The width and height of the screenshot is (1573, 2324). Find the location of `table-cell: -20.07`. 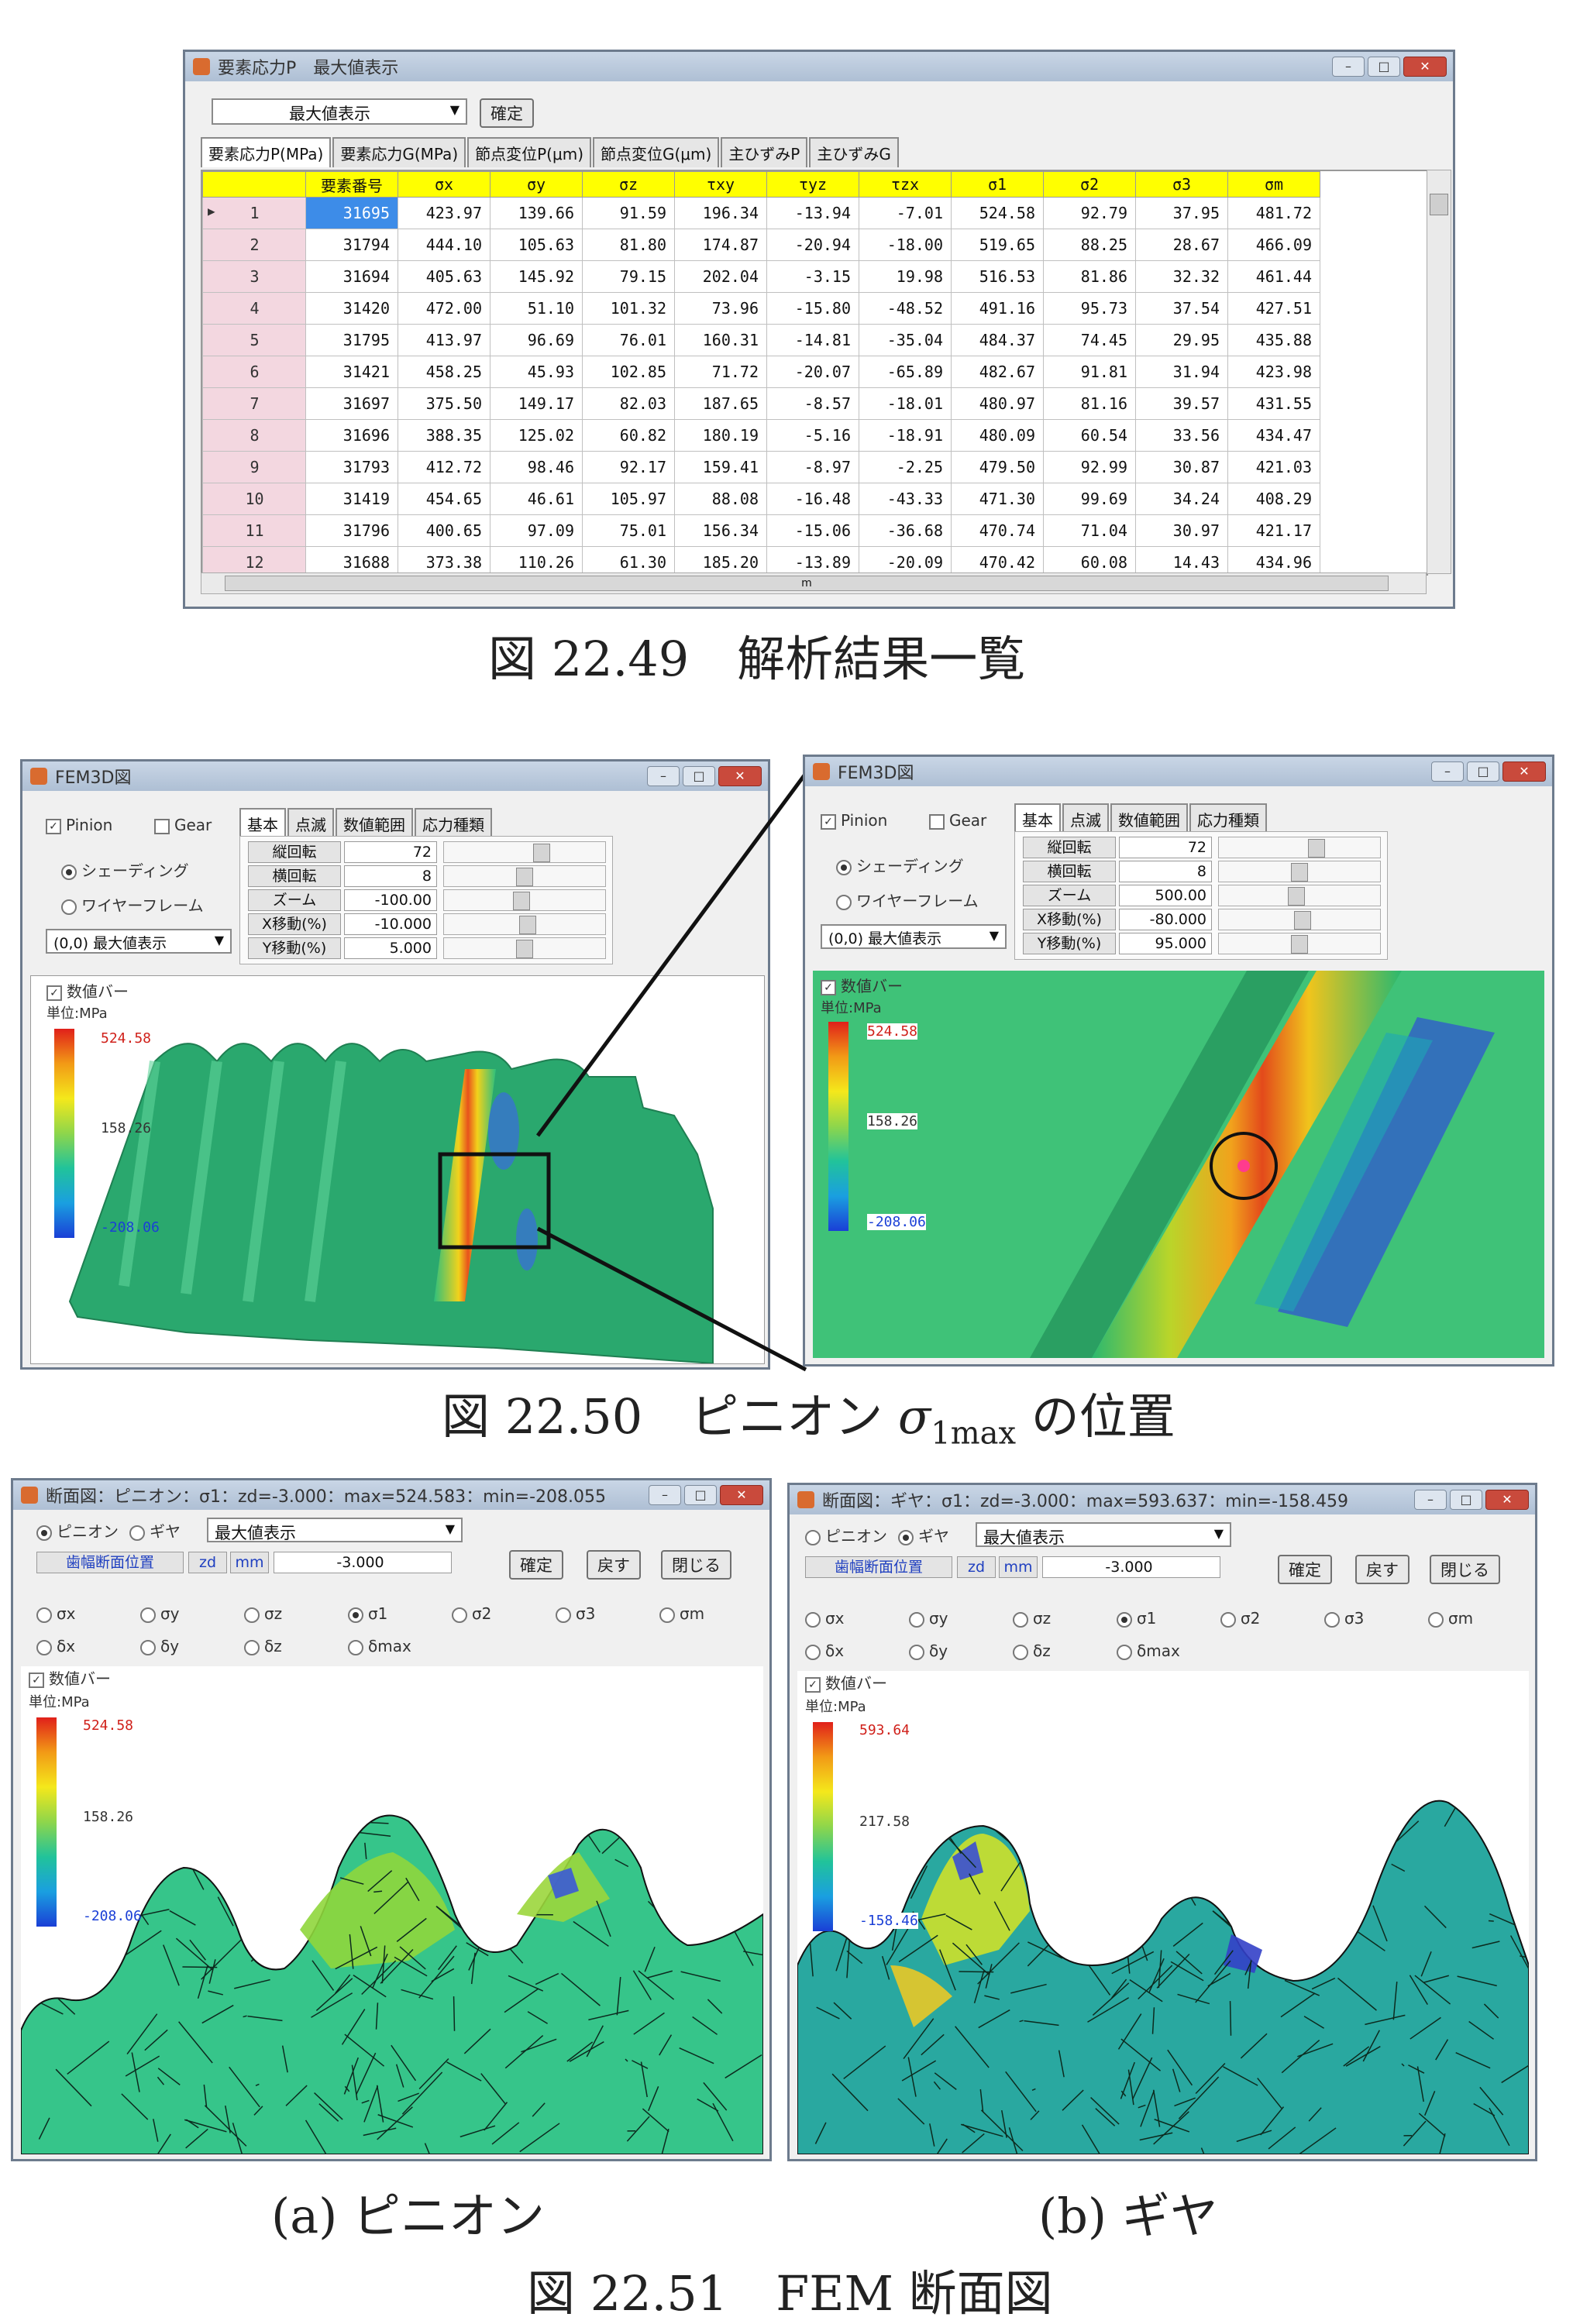

table-cell: -20.07 is located at coordinates (813, 372).